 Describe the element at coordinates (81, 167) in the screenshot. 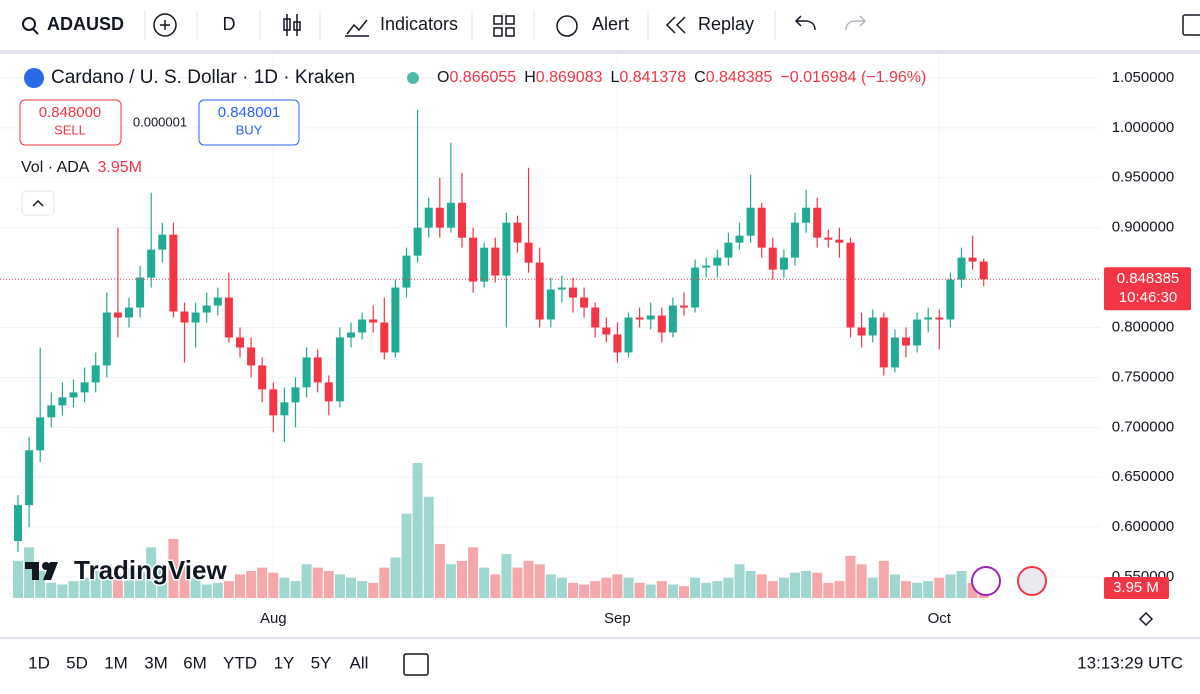

I see `volume-legend: Vol · ADA 3.95M` at that location.